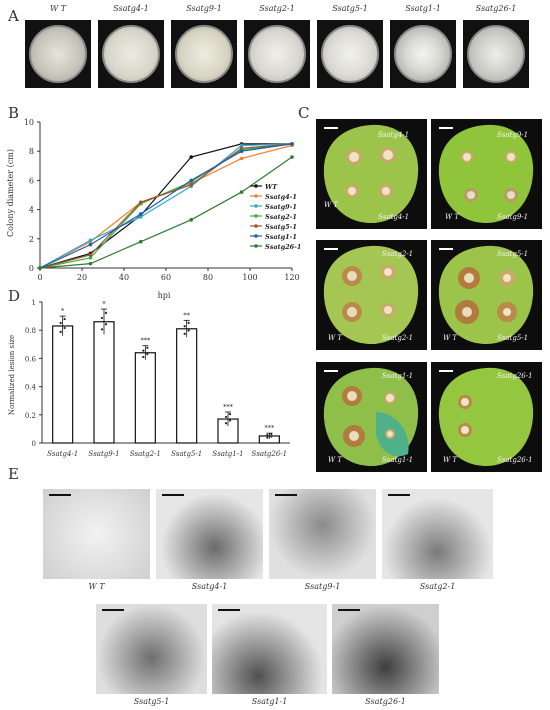 This screenshot has width=550, height=710. I want to click on legend-label: Ssatg9-1, so click(281, 207).